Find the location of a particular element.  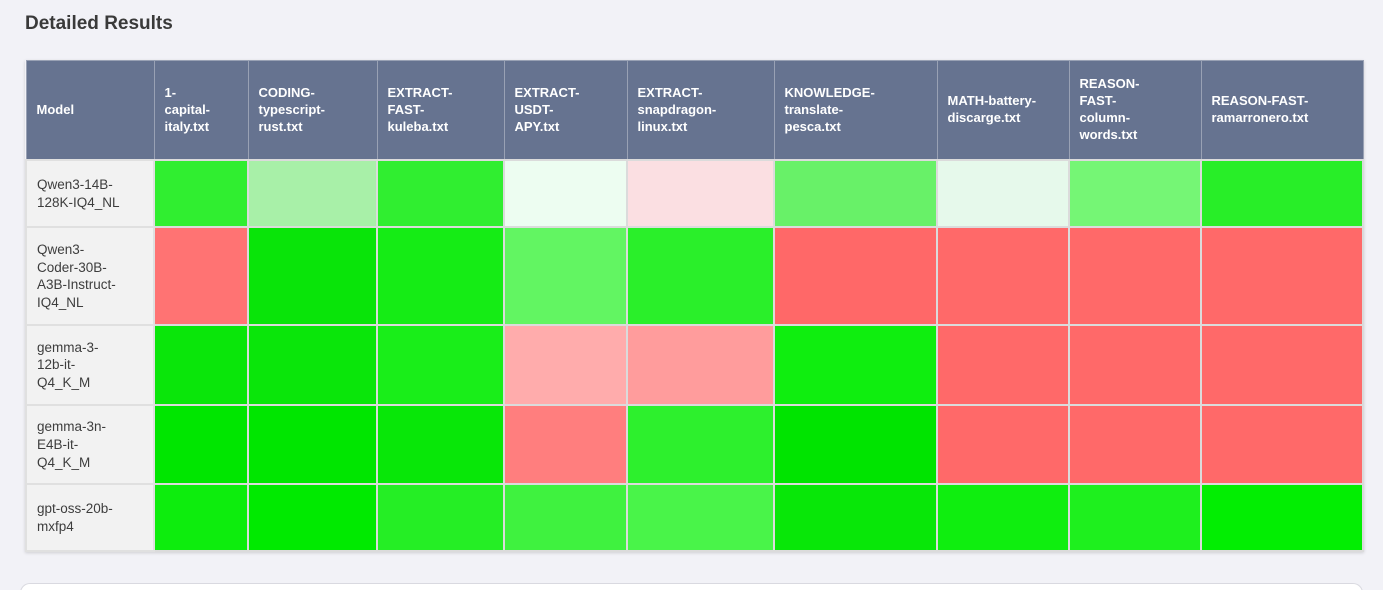

column-header-testfile: CODING- typescript- rust.txt is located at coordinates (312, 110).